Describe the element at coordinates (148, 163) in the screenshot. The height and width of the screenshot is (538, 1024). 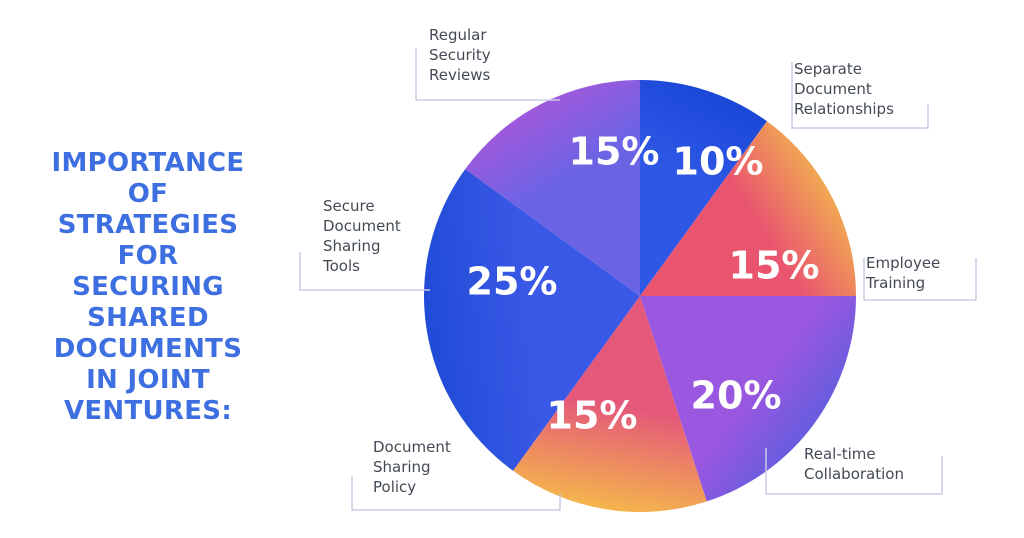
I see `title-line: IMPORTANCE` at that location.